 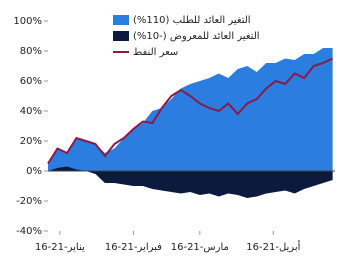 I want to click on y-tick-label: -40%, so click(x=29, y=231).